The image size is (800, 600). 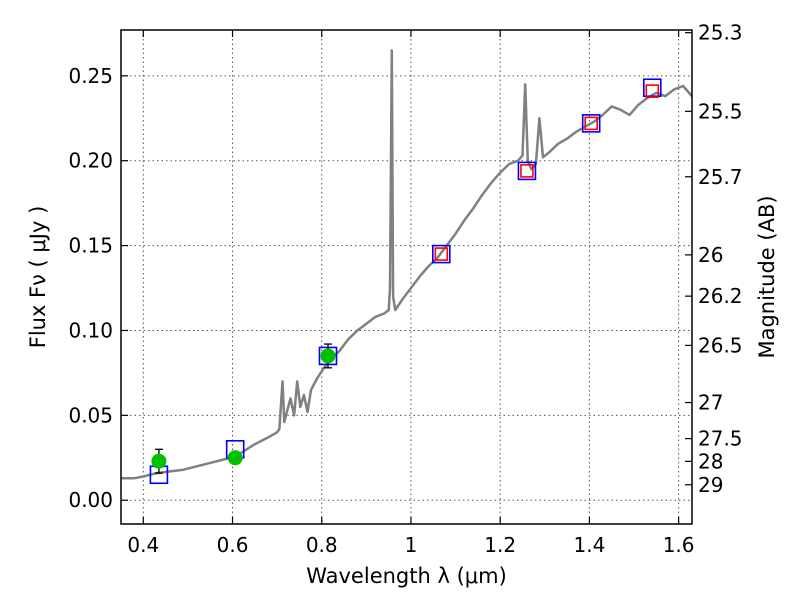 What do you see at coordinates (720, 345) in the screenshot?
I see `magnitude-tick-label: 26.5` at bounding box center [720, 345].